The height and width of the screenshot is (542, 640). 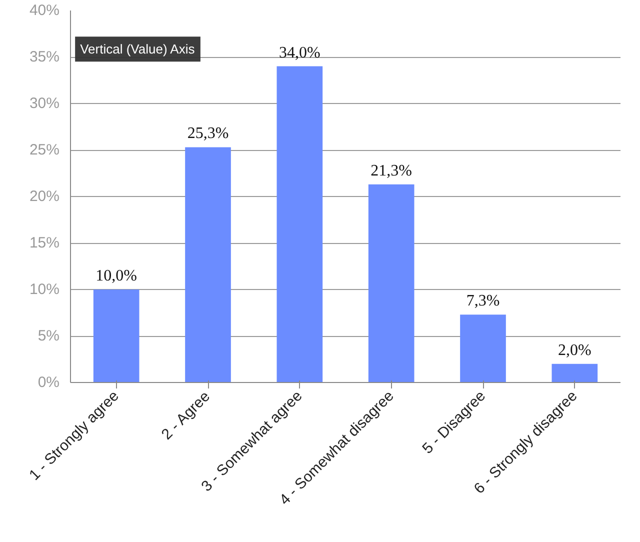 What do you see at coordinates (44, 57) in the screenshot?
I see `y-tick-label: 35%` at bounding box center [44, 57].